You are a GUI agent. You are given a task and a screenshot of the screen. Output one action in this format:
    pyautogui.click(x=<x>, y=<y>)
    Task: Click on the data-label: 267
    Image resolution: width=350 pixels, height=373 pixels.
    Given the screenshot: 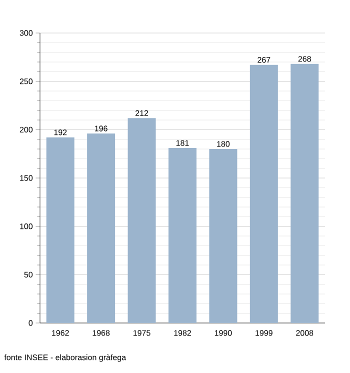 What is the action you would take?
    pyautogui.click(x=264, y=60)
    